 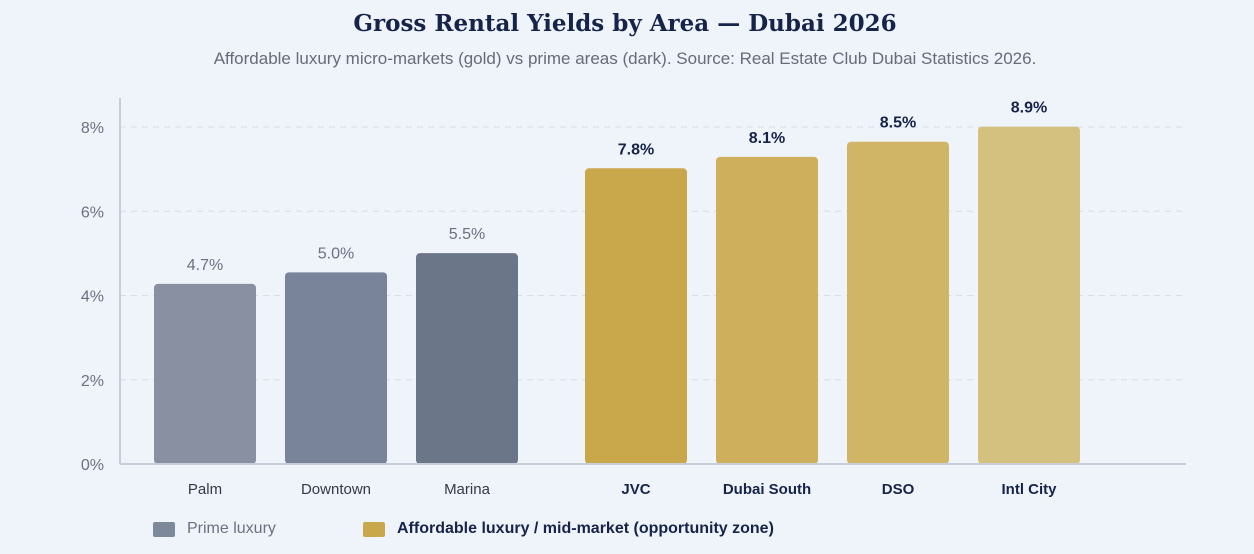 I want to click on x-tick-label: DSO, so click(x=898, y=489).